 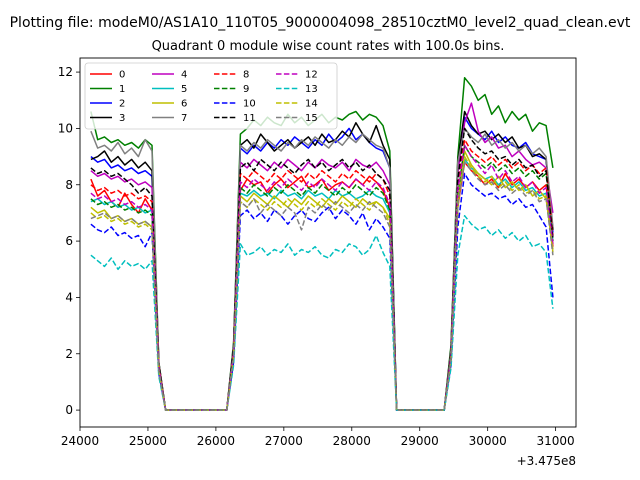 I want to click on legend-label-13: 13, so click(x=311, y=89).